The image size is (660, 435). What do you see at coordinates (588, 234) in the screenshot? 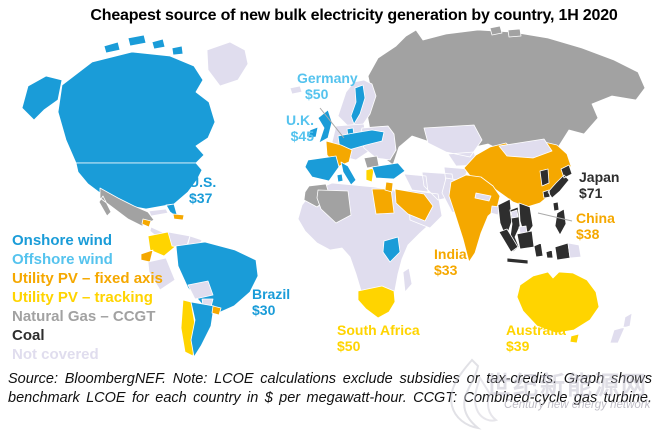
I see `label-china-value: $38` at bounding box center [588, 234].